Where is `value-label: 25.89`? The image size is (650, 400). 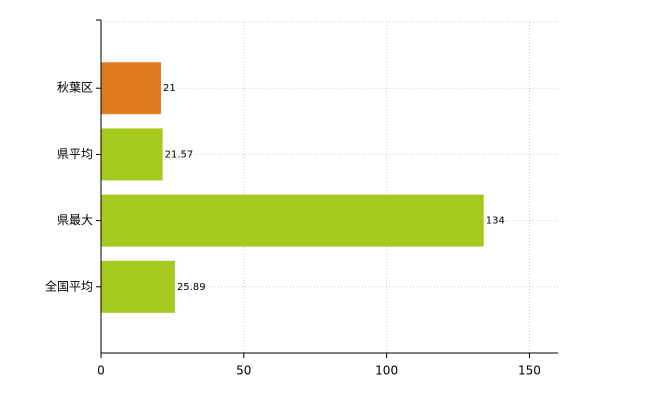
value-label: 25.89 is located at coordinates (191, 287).